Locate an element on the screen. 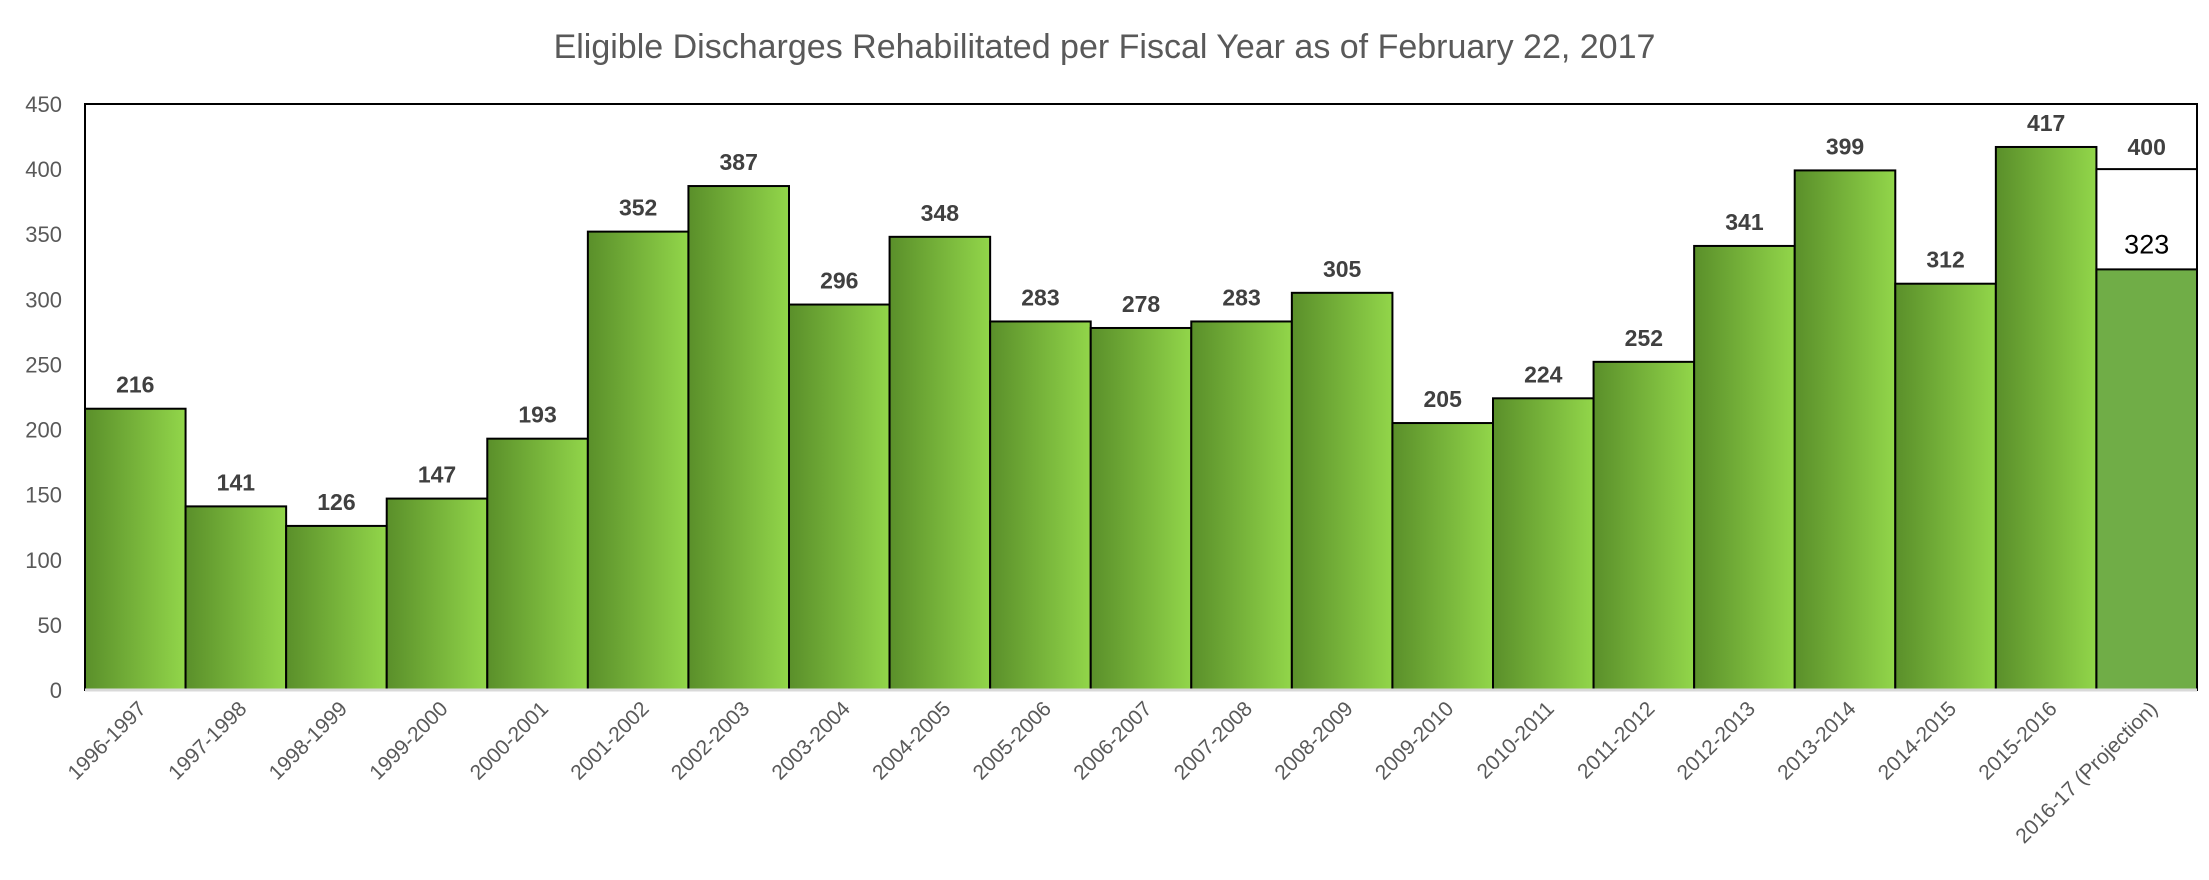 The image size is (2209, 880). y-tick-label: 400 is located at coordinates (43, 169).